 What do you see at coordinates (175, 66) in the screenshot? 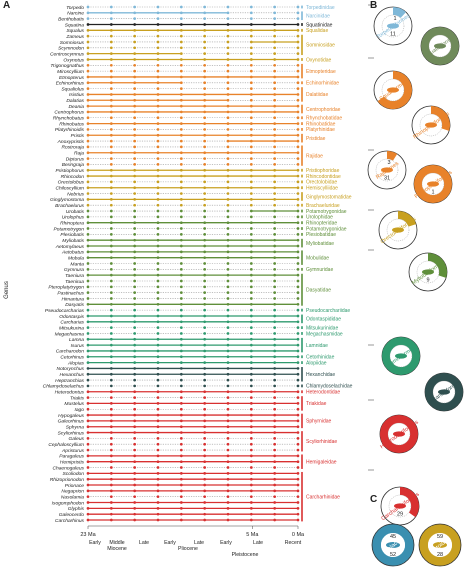
I see `genus-row: Trigonognathus` at bounding box center [175, 66].